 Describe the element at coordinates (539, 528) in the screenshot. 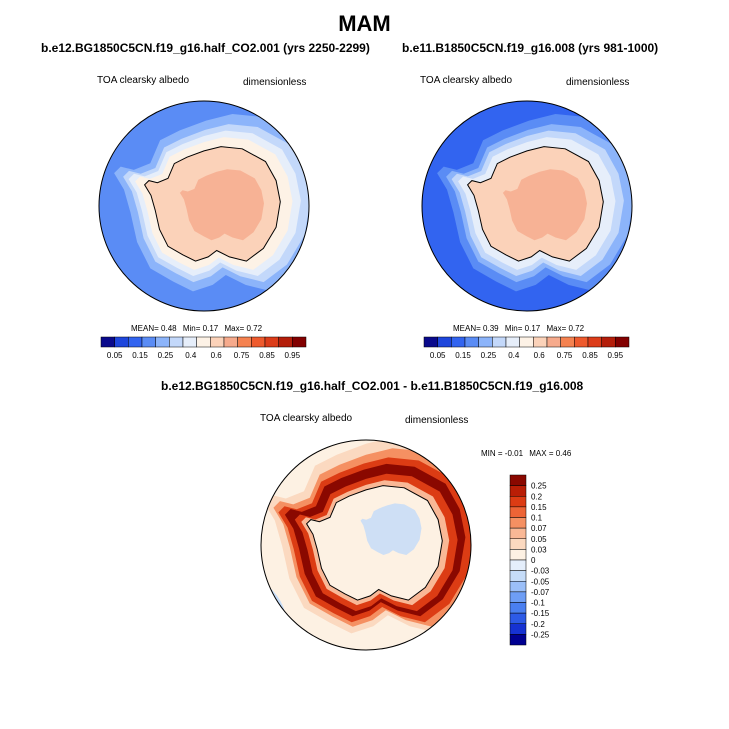

I see `diff-colorbar-tick: 0.07` at that location.